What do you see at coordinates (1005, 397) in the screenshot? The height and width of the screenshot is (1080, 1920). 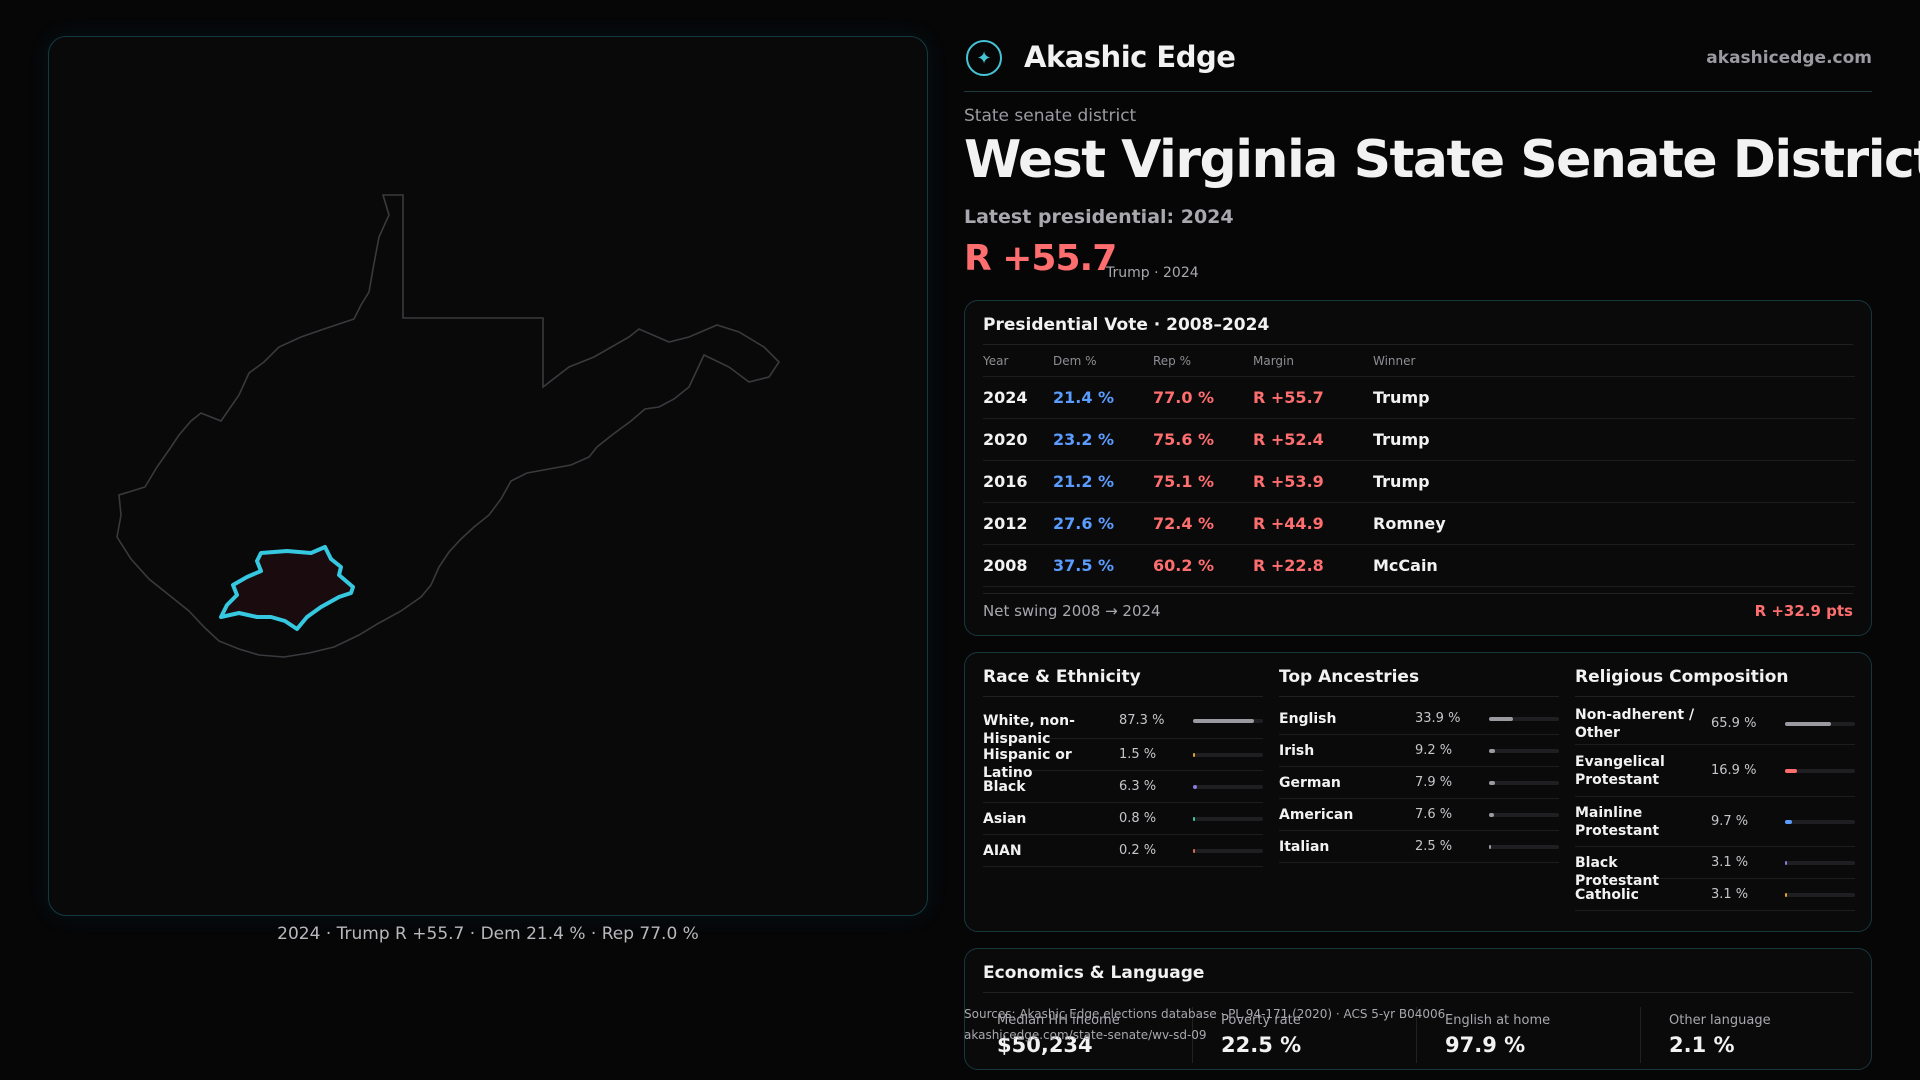 I see `row-year: 2024` at bounding box center [1005, 397].